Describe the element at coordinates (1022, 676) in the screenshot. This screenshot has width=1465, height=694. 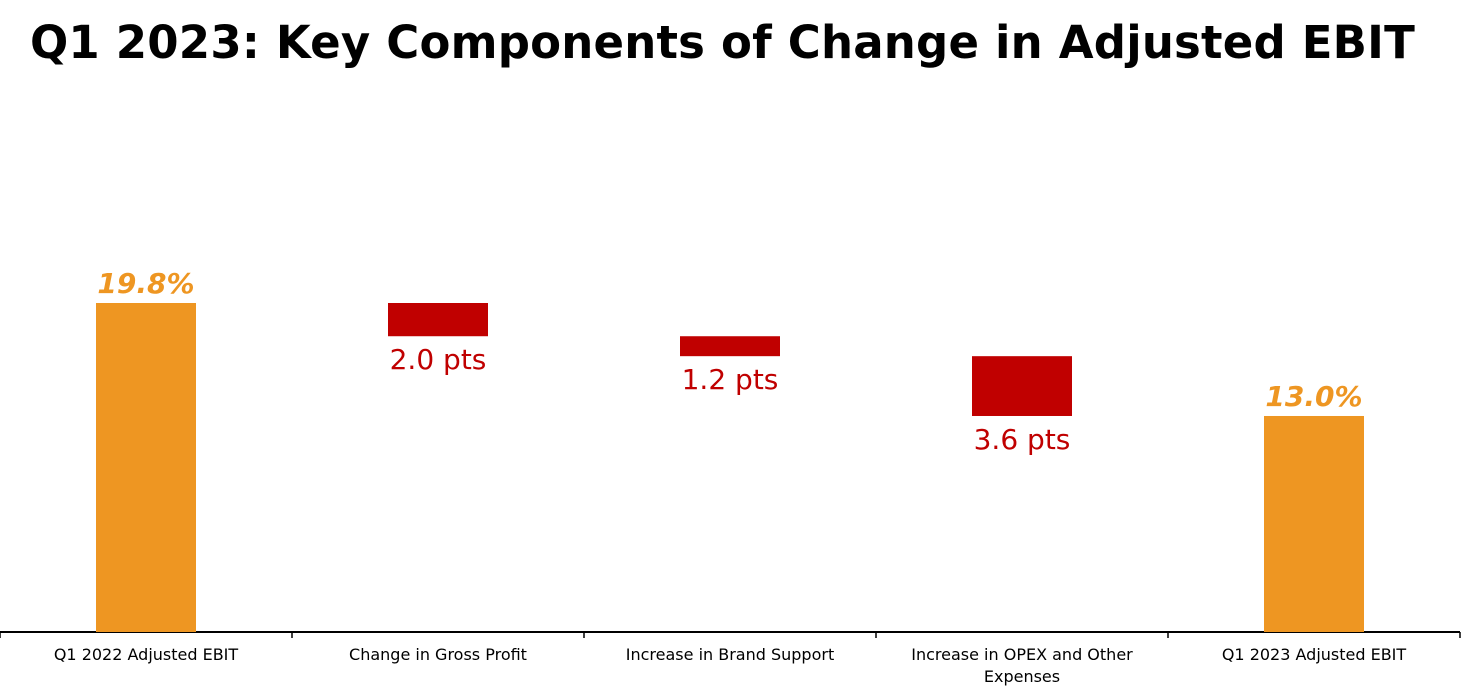
I see `category-label: Expenses` at that location.